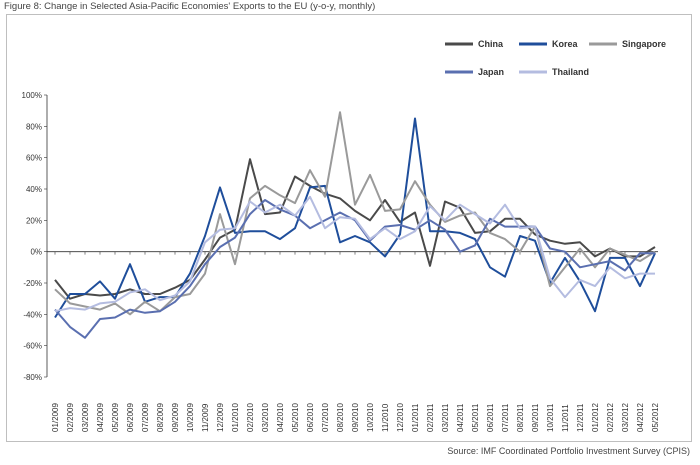  What do you see at coordinates (55, 417) in the screenshot?
I see `x-tick-label: 01/2009` at bounding box center [55, 417].